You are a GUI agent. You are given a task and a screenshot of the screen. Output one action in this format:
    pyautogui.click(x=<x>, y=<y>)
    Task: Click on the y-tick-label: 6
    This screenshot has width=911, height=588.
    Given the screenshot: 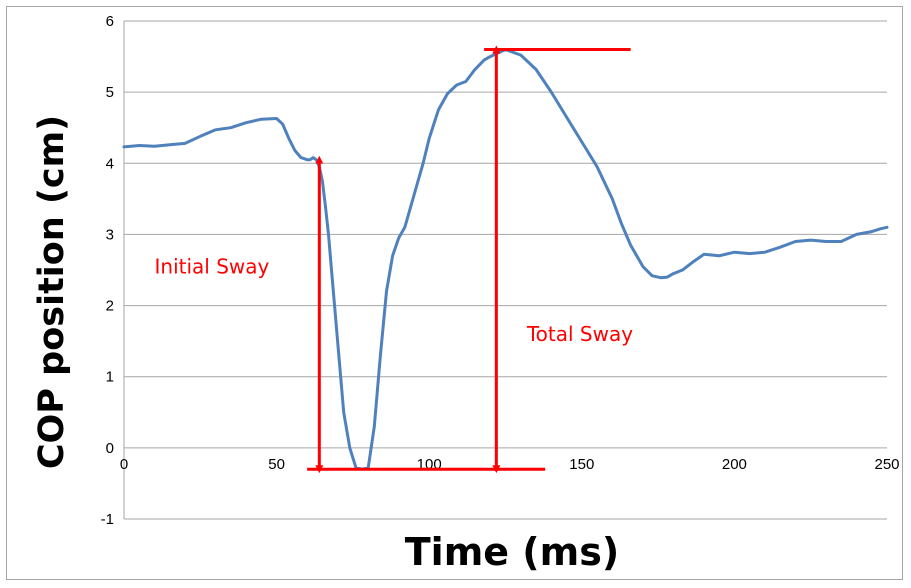 What is the action you would take?
    pyautogui.click(x=110, y=21)
    